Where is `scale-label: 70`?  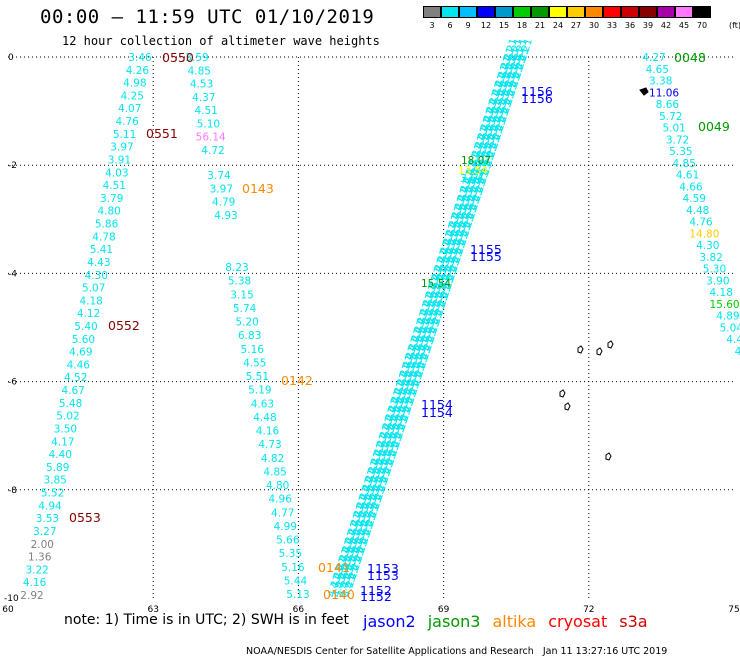
scale-label: 70 is located at coordinates (702, 25).